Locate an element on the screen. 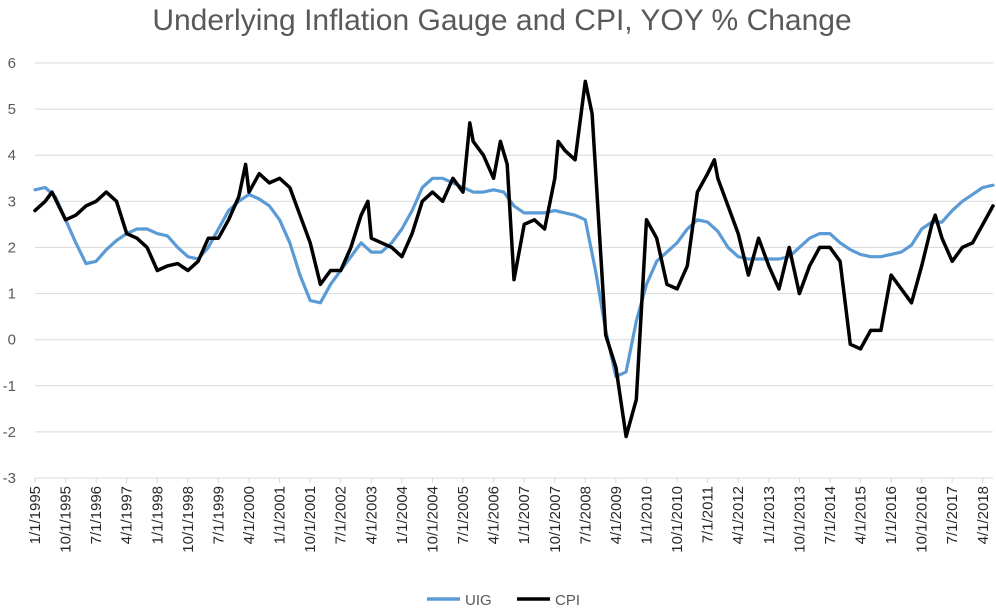 This screenshot has height=612, width=996. x-tick-label: 1/1/2010 is located at coordinates (647, 515).